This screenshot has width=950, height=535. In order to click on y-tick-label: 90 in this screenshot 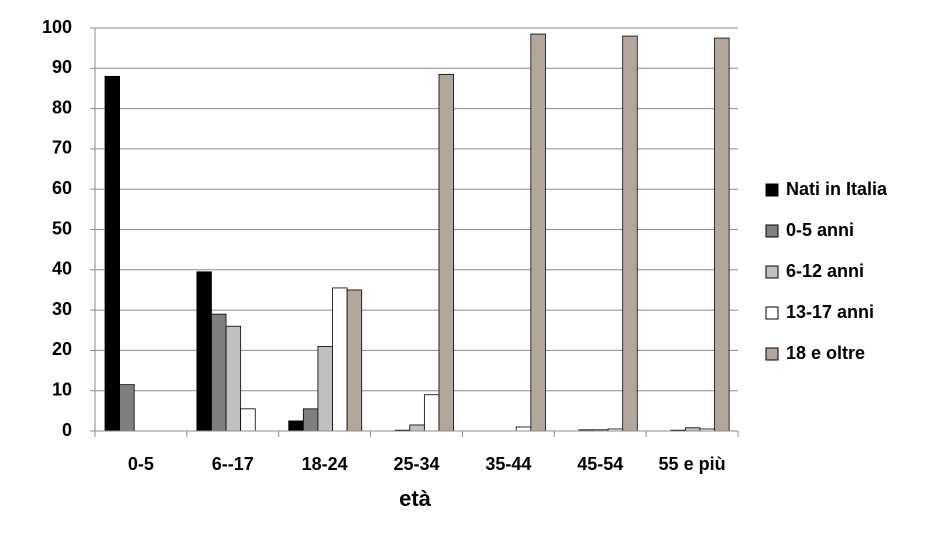, I will do `click(62, 67)`.